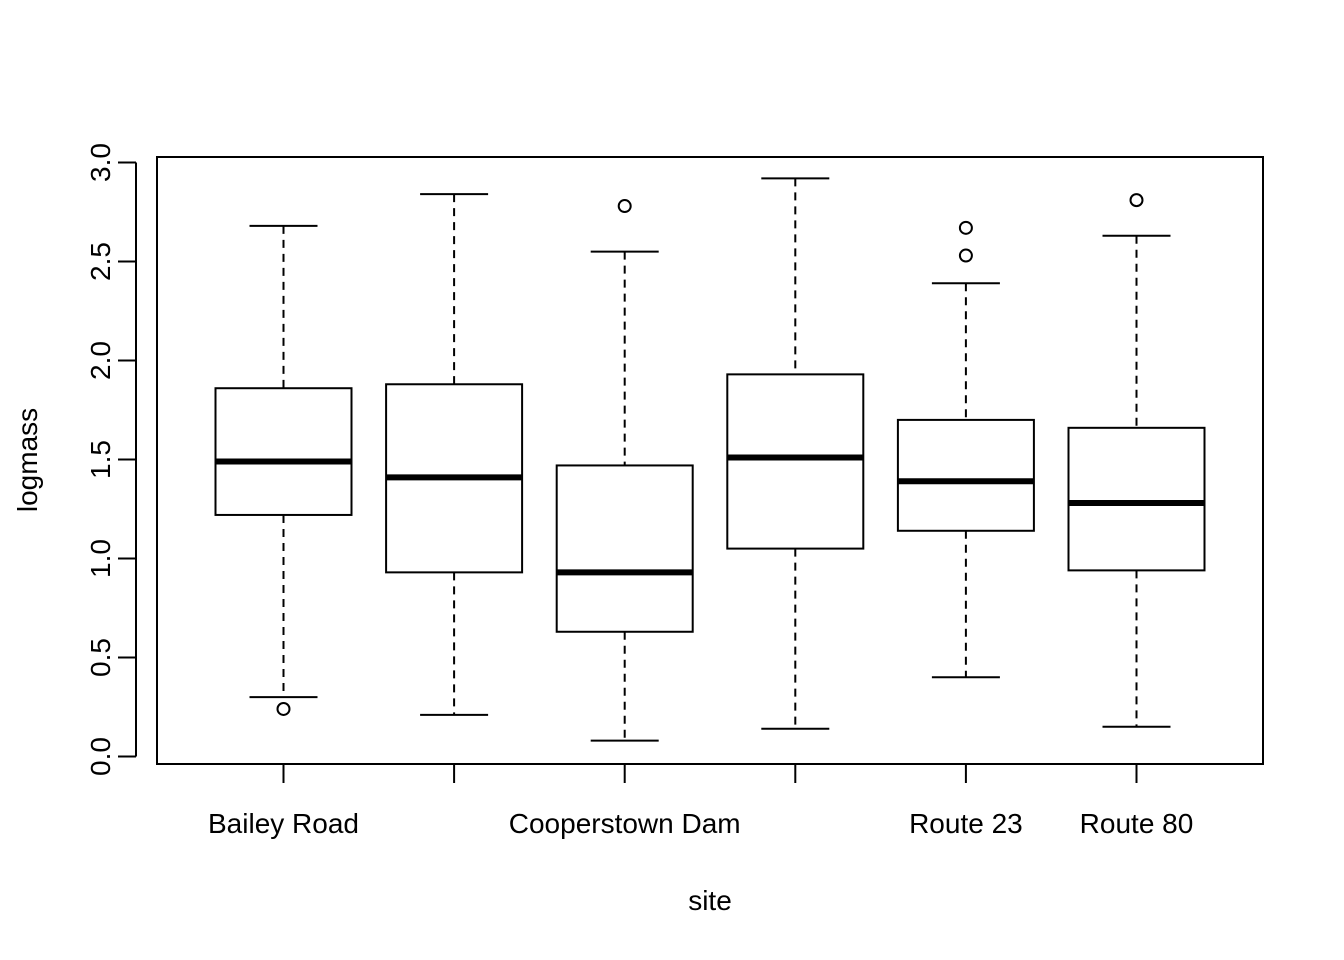 The height and width of the screenshot is (960, 1344). I want to click on x-tick-label: Route 80, so click(1137, 823).